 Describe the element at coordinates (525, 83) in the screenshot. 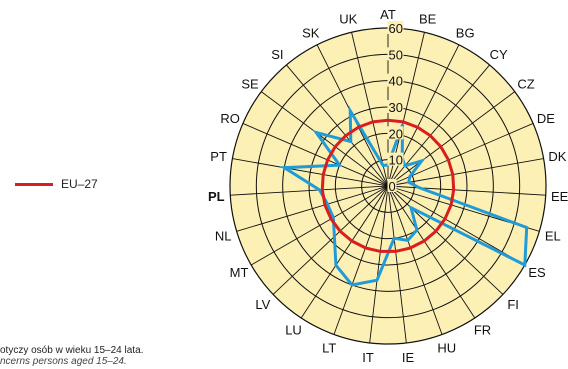

I see `category-label-cz: CZ` at that location.